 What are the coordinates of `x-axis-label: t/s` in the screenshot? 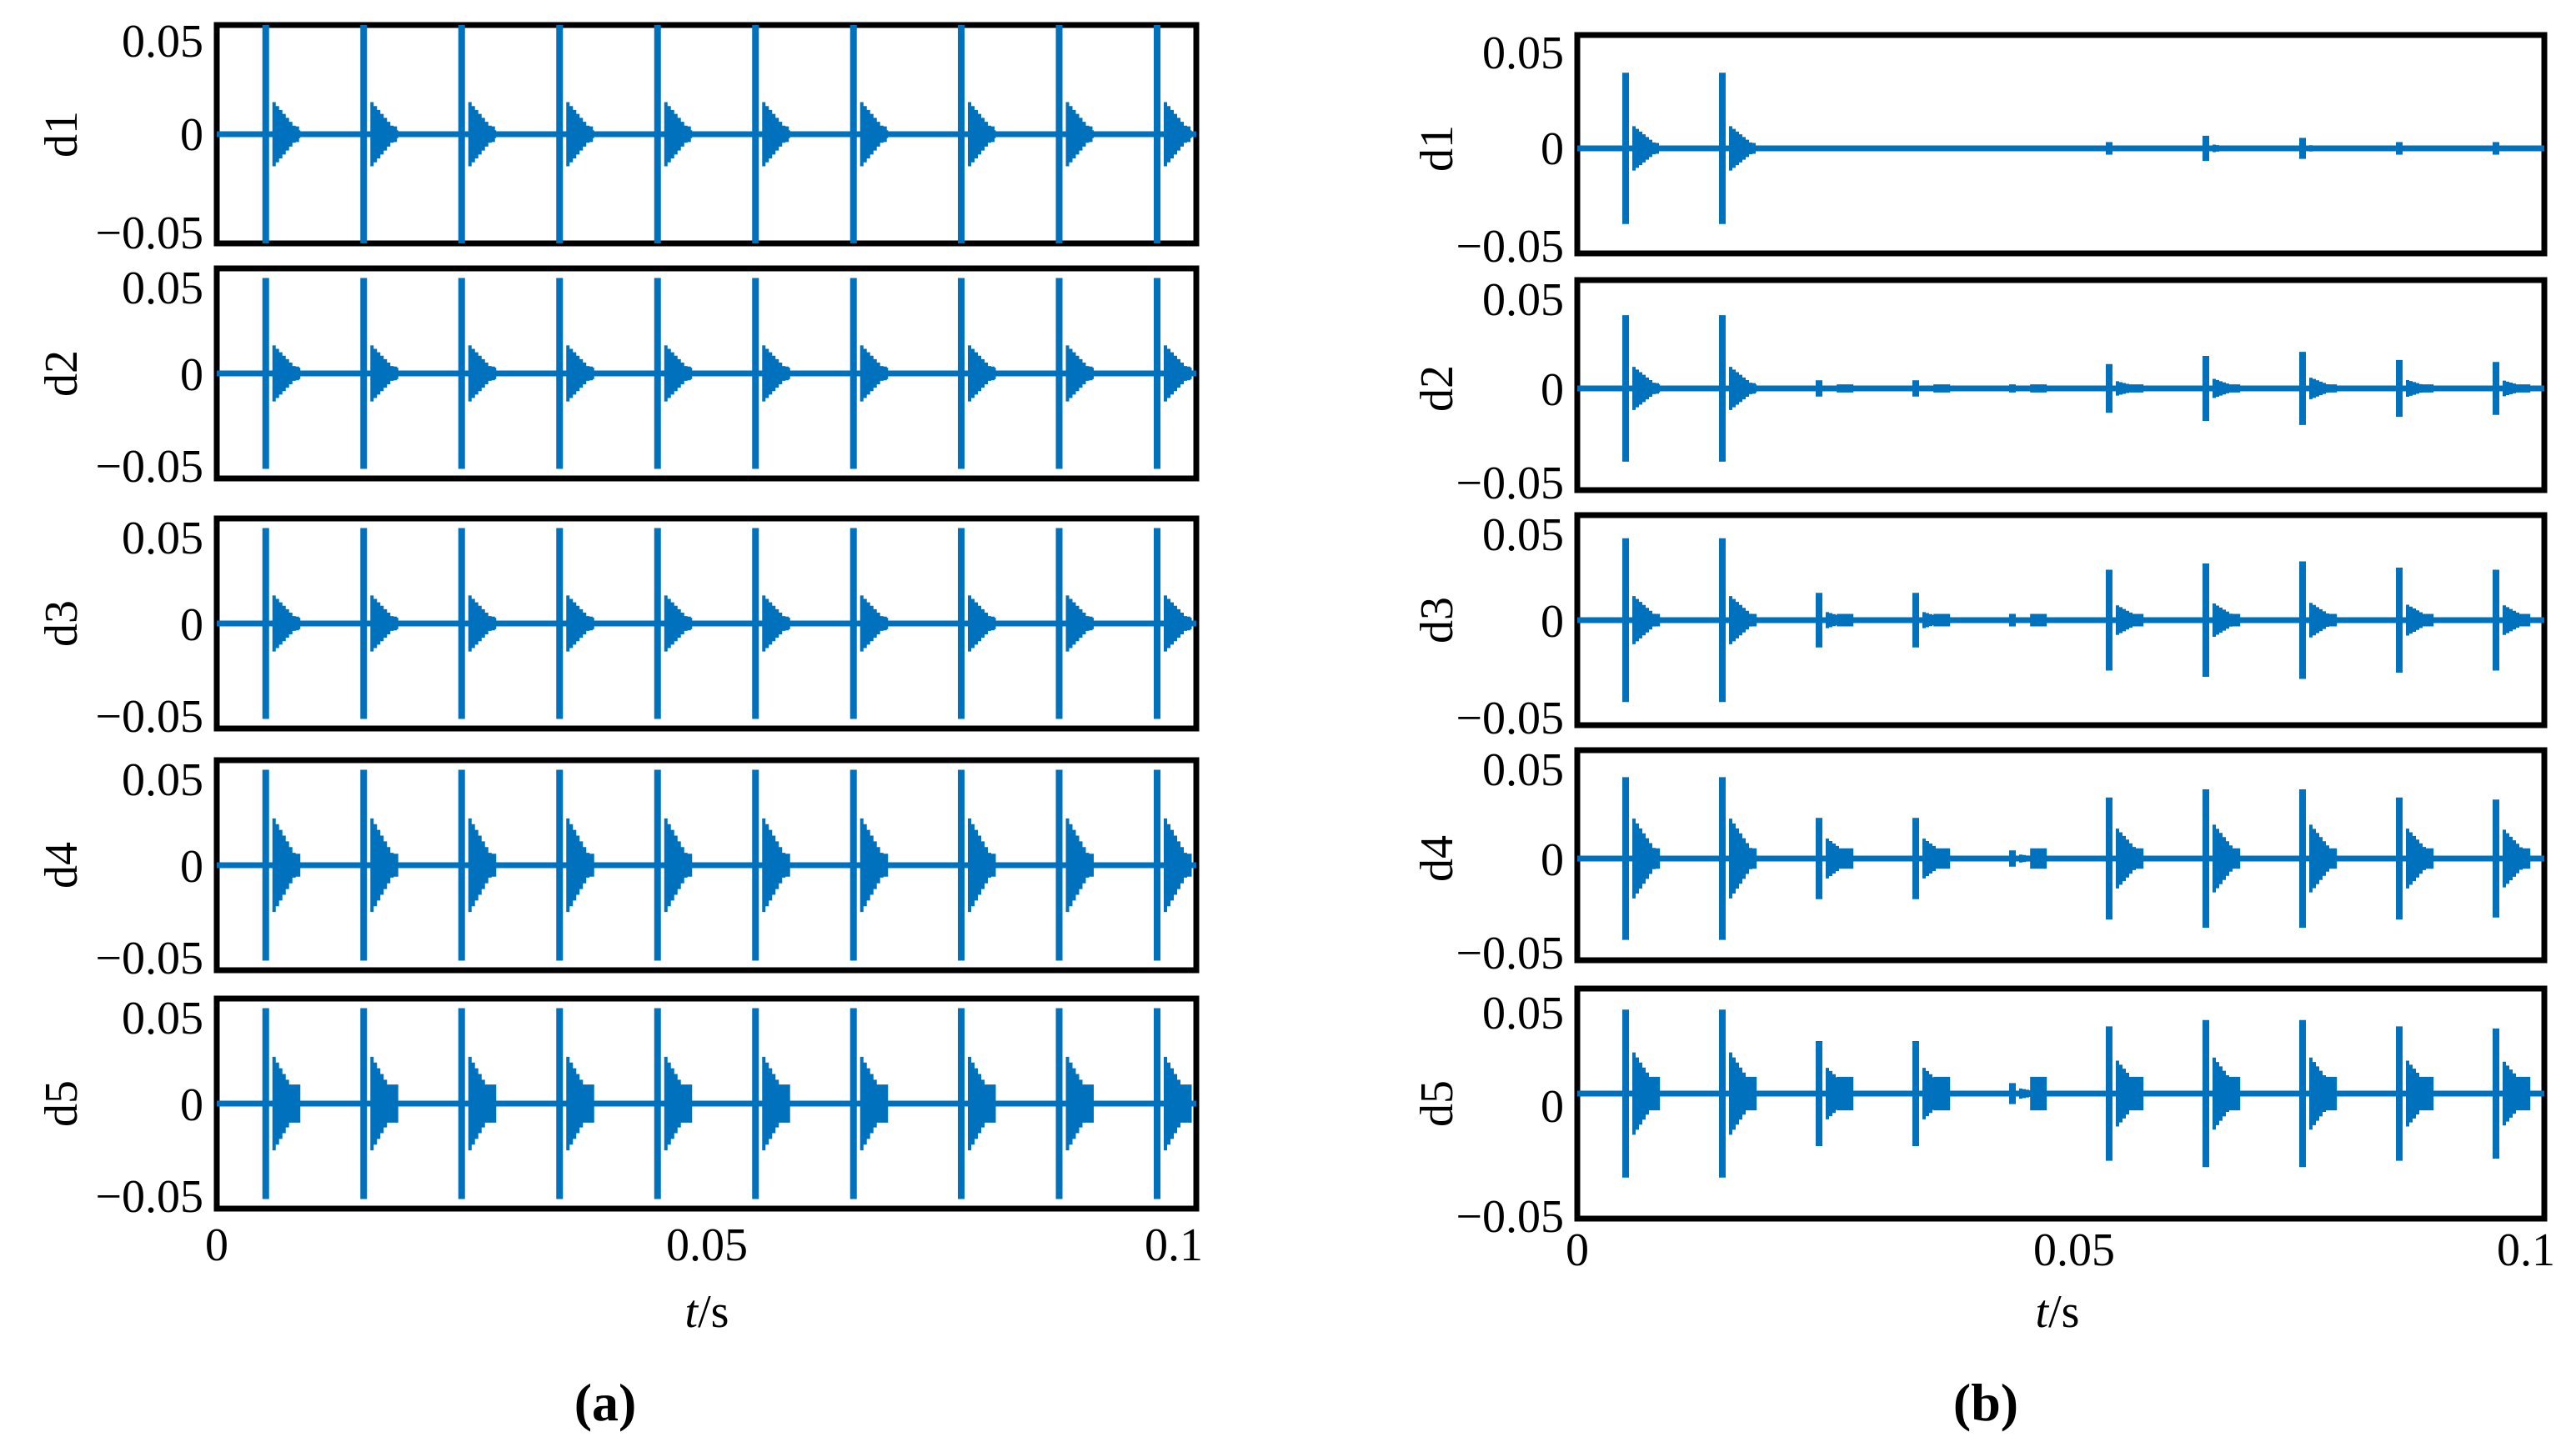 It's located at (707, 1312).